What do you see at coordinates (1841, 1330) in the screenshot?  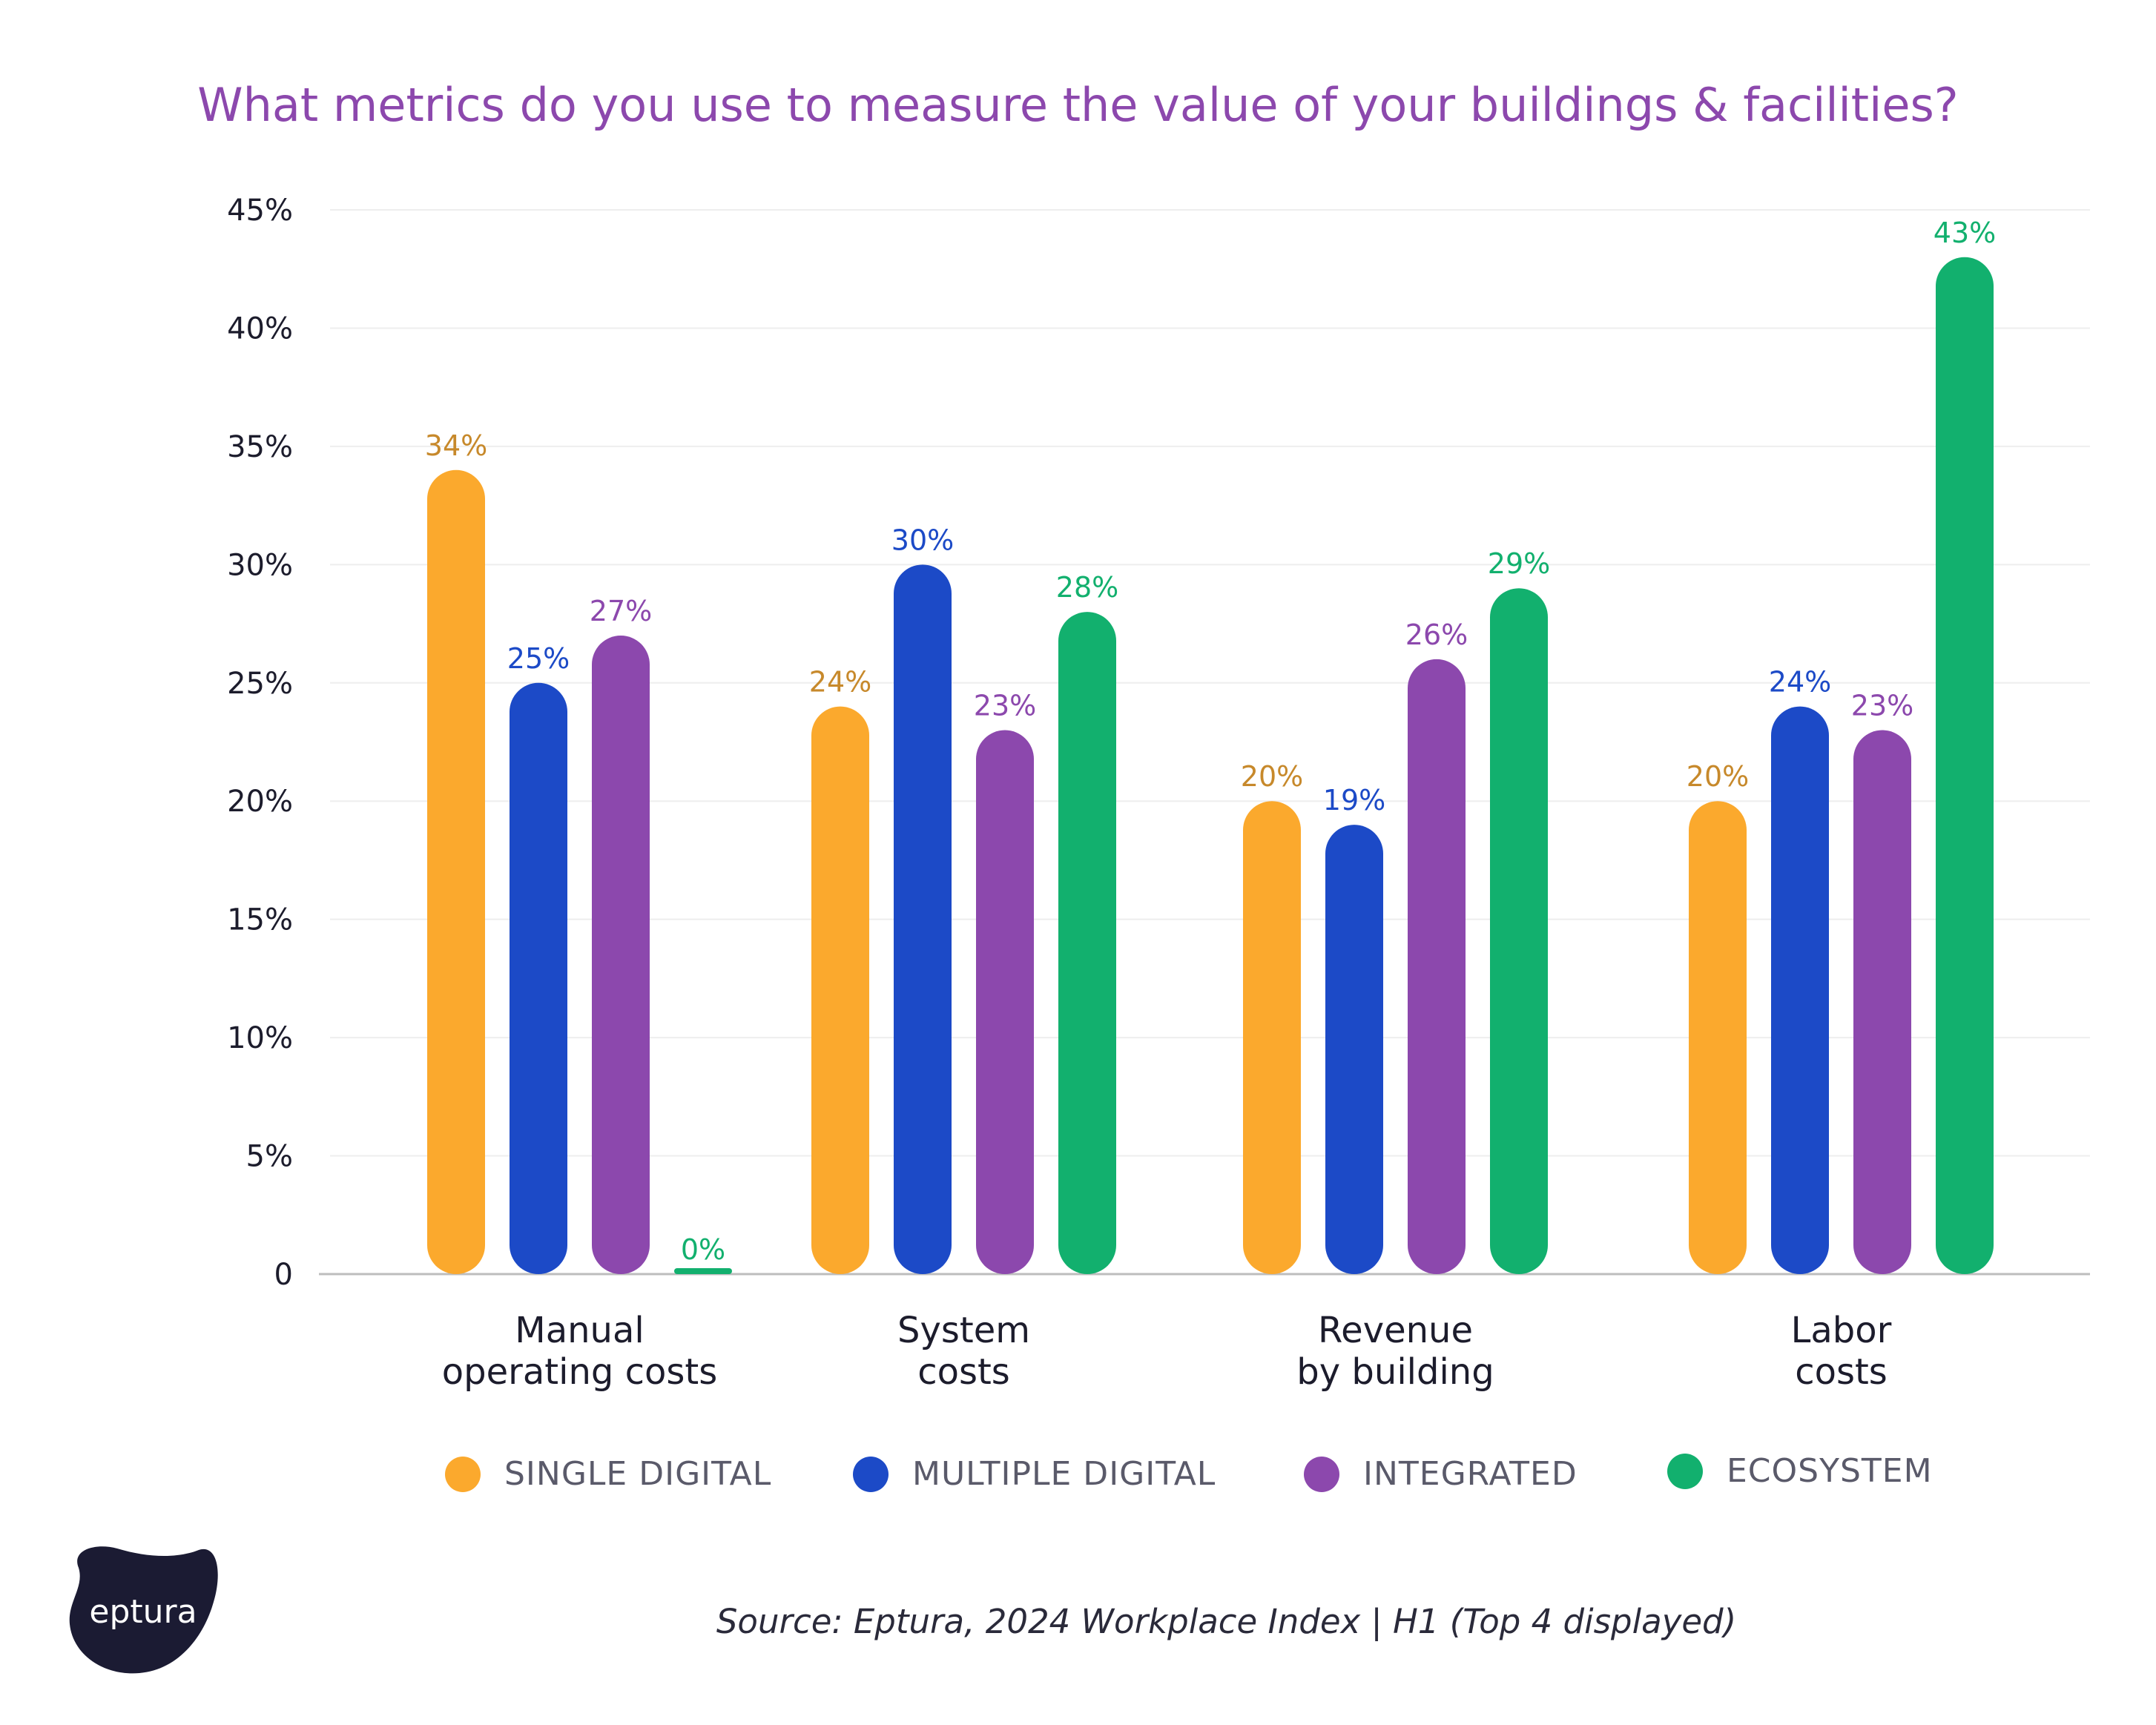 I see `x-tick-label: Labor` at bounding box center [1841, 1330].